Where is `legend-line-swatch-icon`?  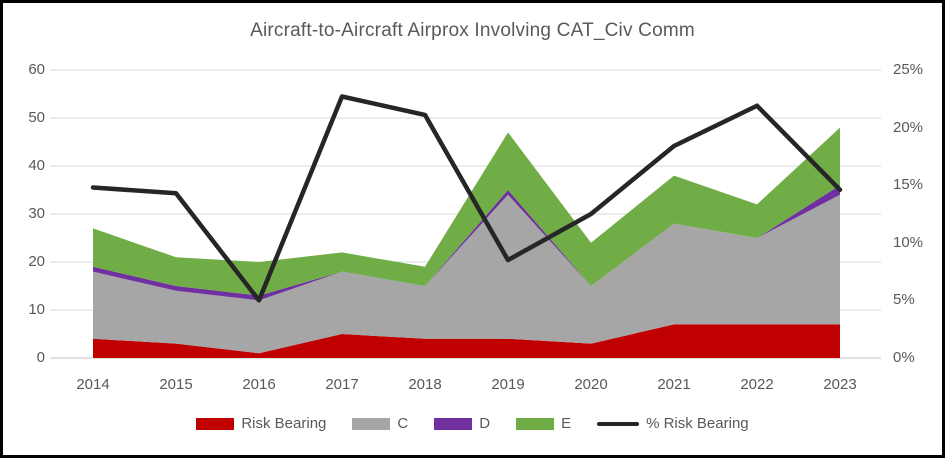
legend-line-swatch-icon is located at coordinates (618, 423).